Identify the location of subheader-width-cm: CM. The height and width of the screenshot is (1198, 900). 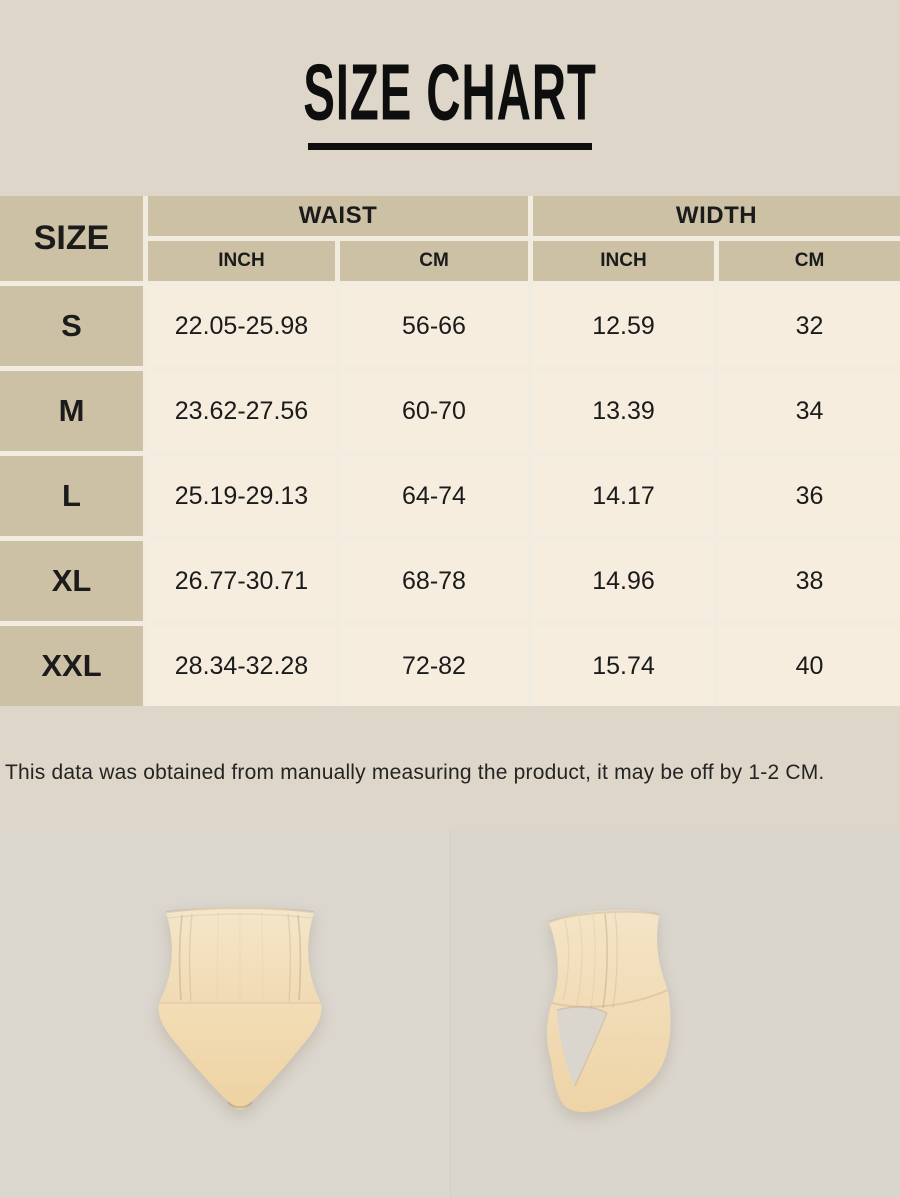
(809, 261).